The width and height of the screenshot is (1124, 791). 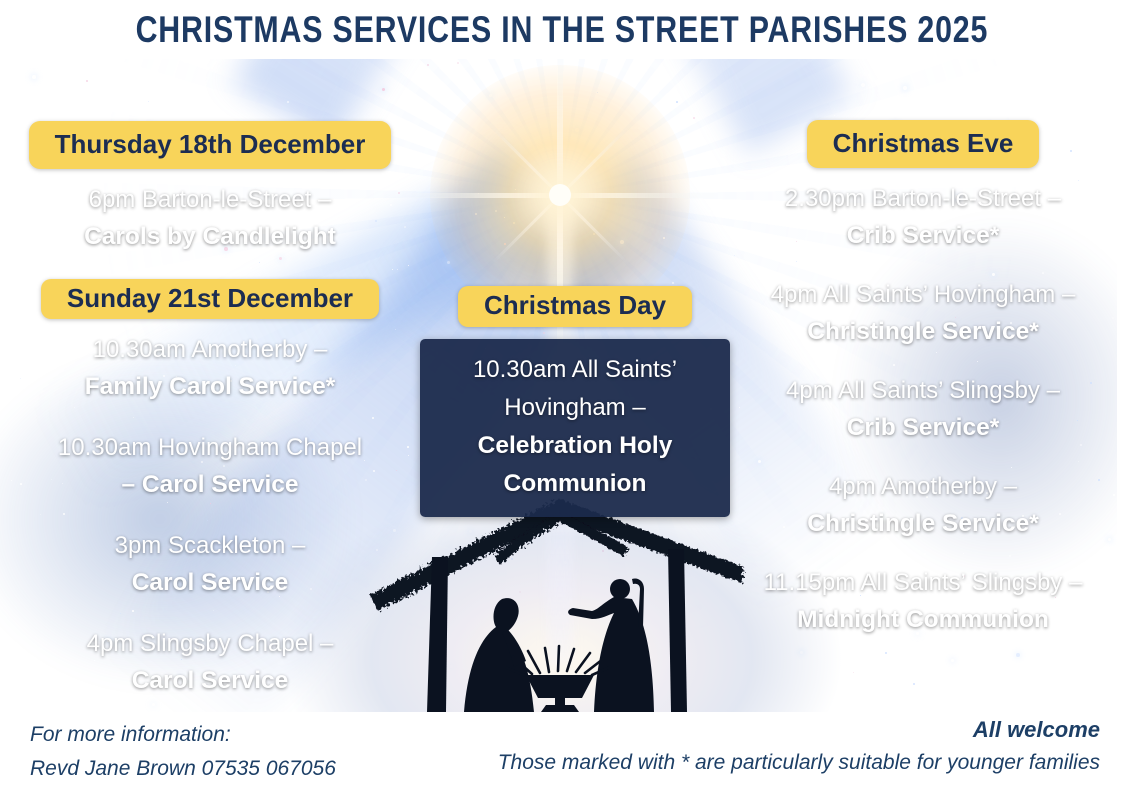 I want to click on badge-row: Thursday 18th December, so click(x=210, y=145).